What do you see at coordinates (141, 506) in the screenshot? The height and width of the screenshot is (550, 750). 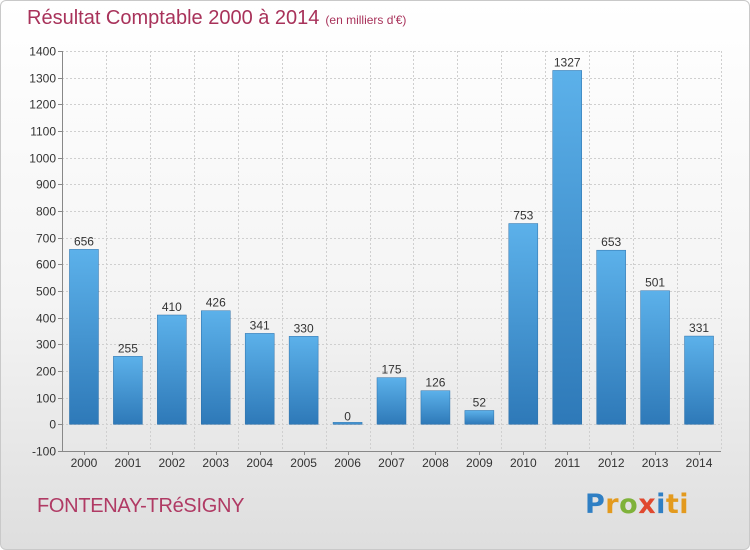 I see `commune-name: FONTENAY-TRéSIGNY` at bounding box center [141, 506].